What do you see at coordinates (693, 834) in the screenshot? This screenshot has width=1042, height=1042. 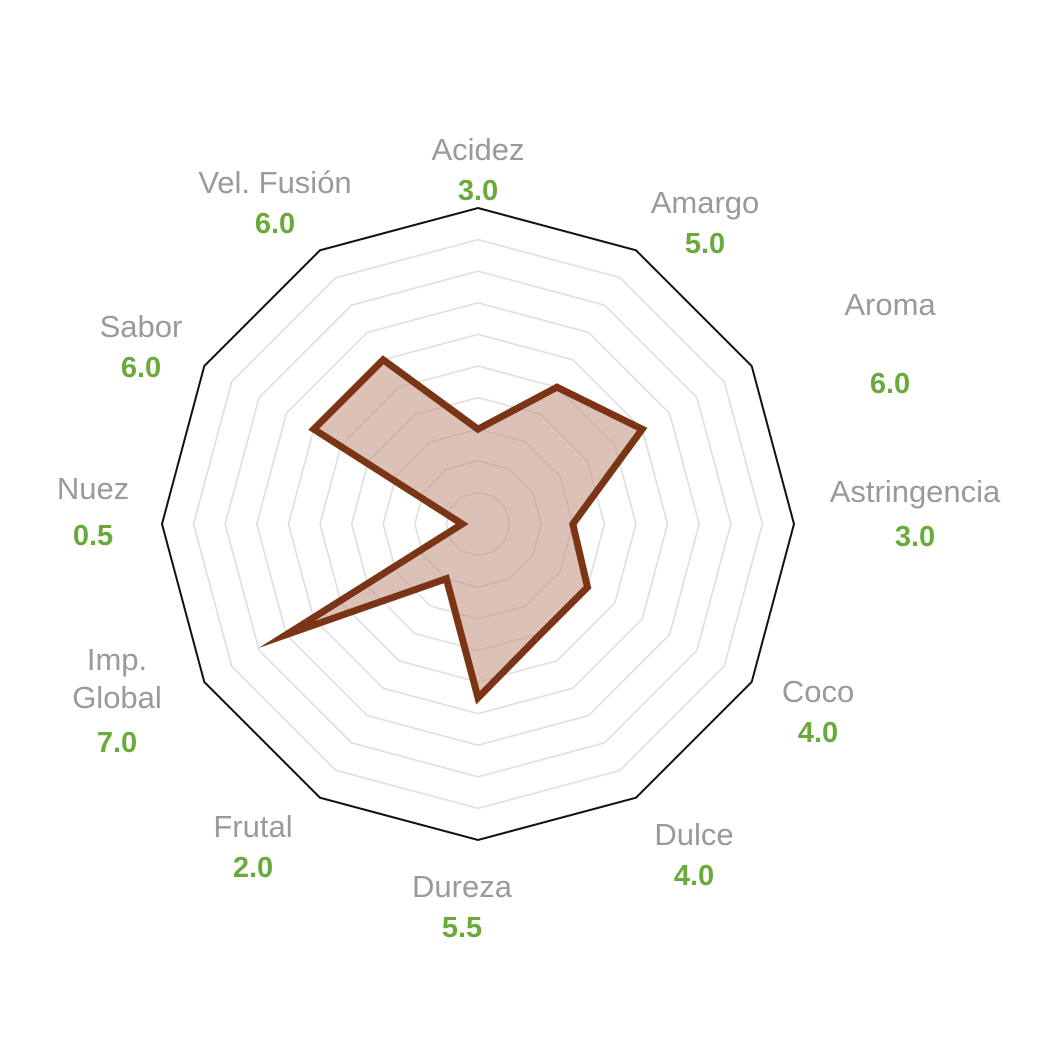 I see `axis-label-dulce: Dulce` at bounding box center [693, 834].